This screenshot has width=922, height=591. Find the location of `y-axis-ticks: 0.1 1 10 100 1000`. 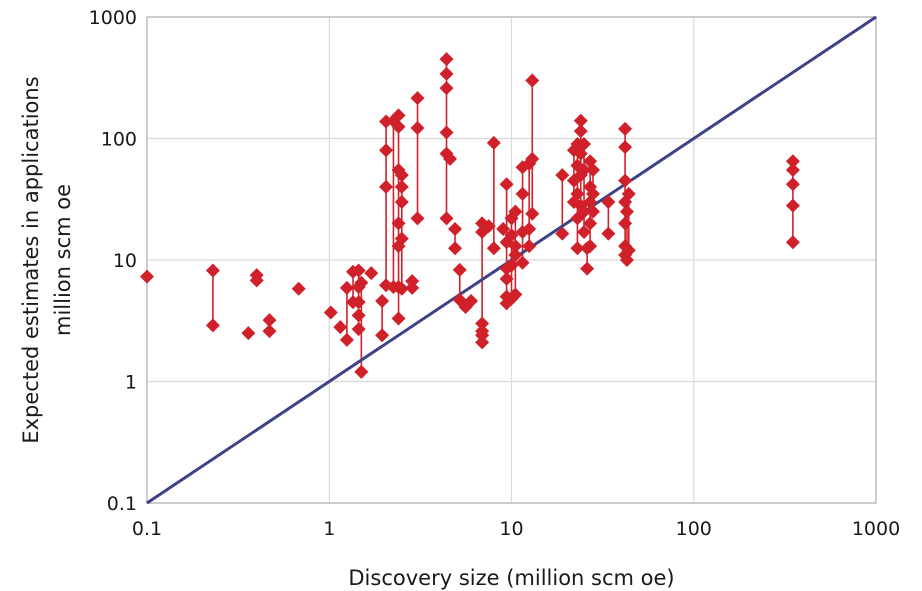

y-axis-ticks: 0.1 1 10 100 1000 is located at coordinates (113, 261).